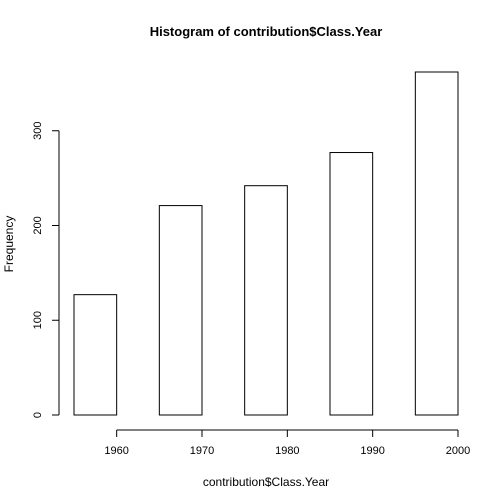  I want to click on x-axis: 1960 1970 1980 1990 2000, so click(287, 443).